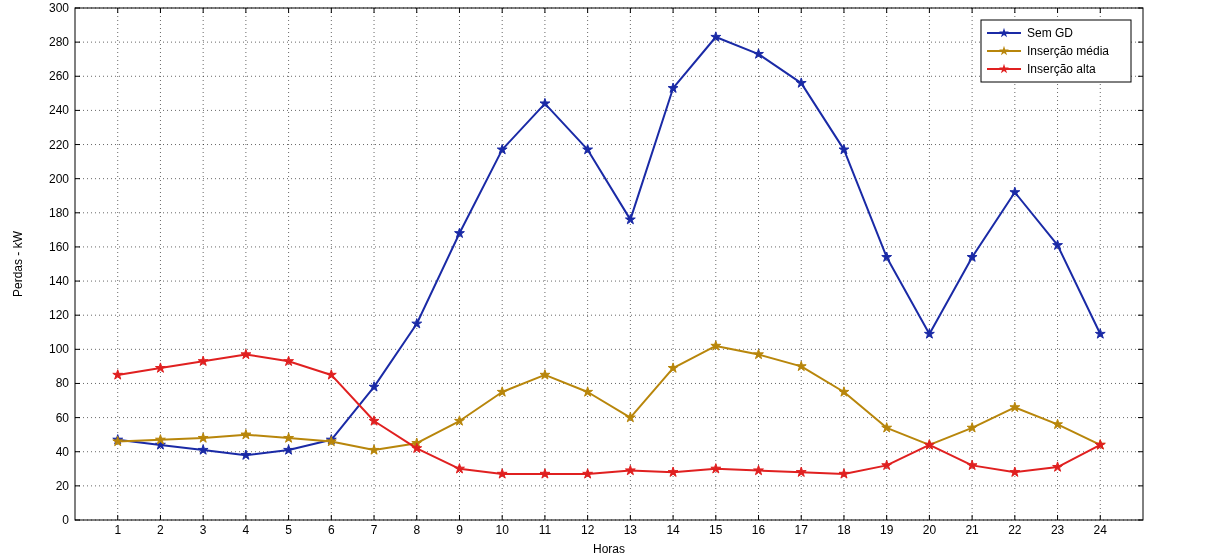 This screenshot has height=554, width=1205. Describe the element at coordinates (289, 530) in the screenshot. I see `x-tick-label: 5` at that location.